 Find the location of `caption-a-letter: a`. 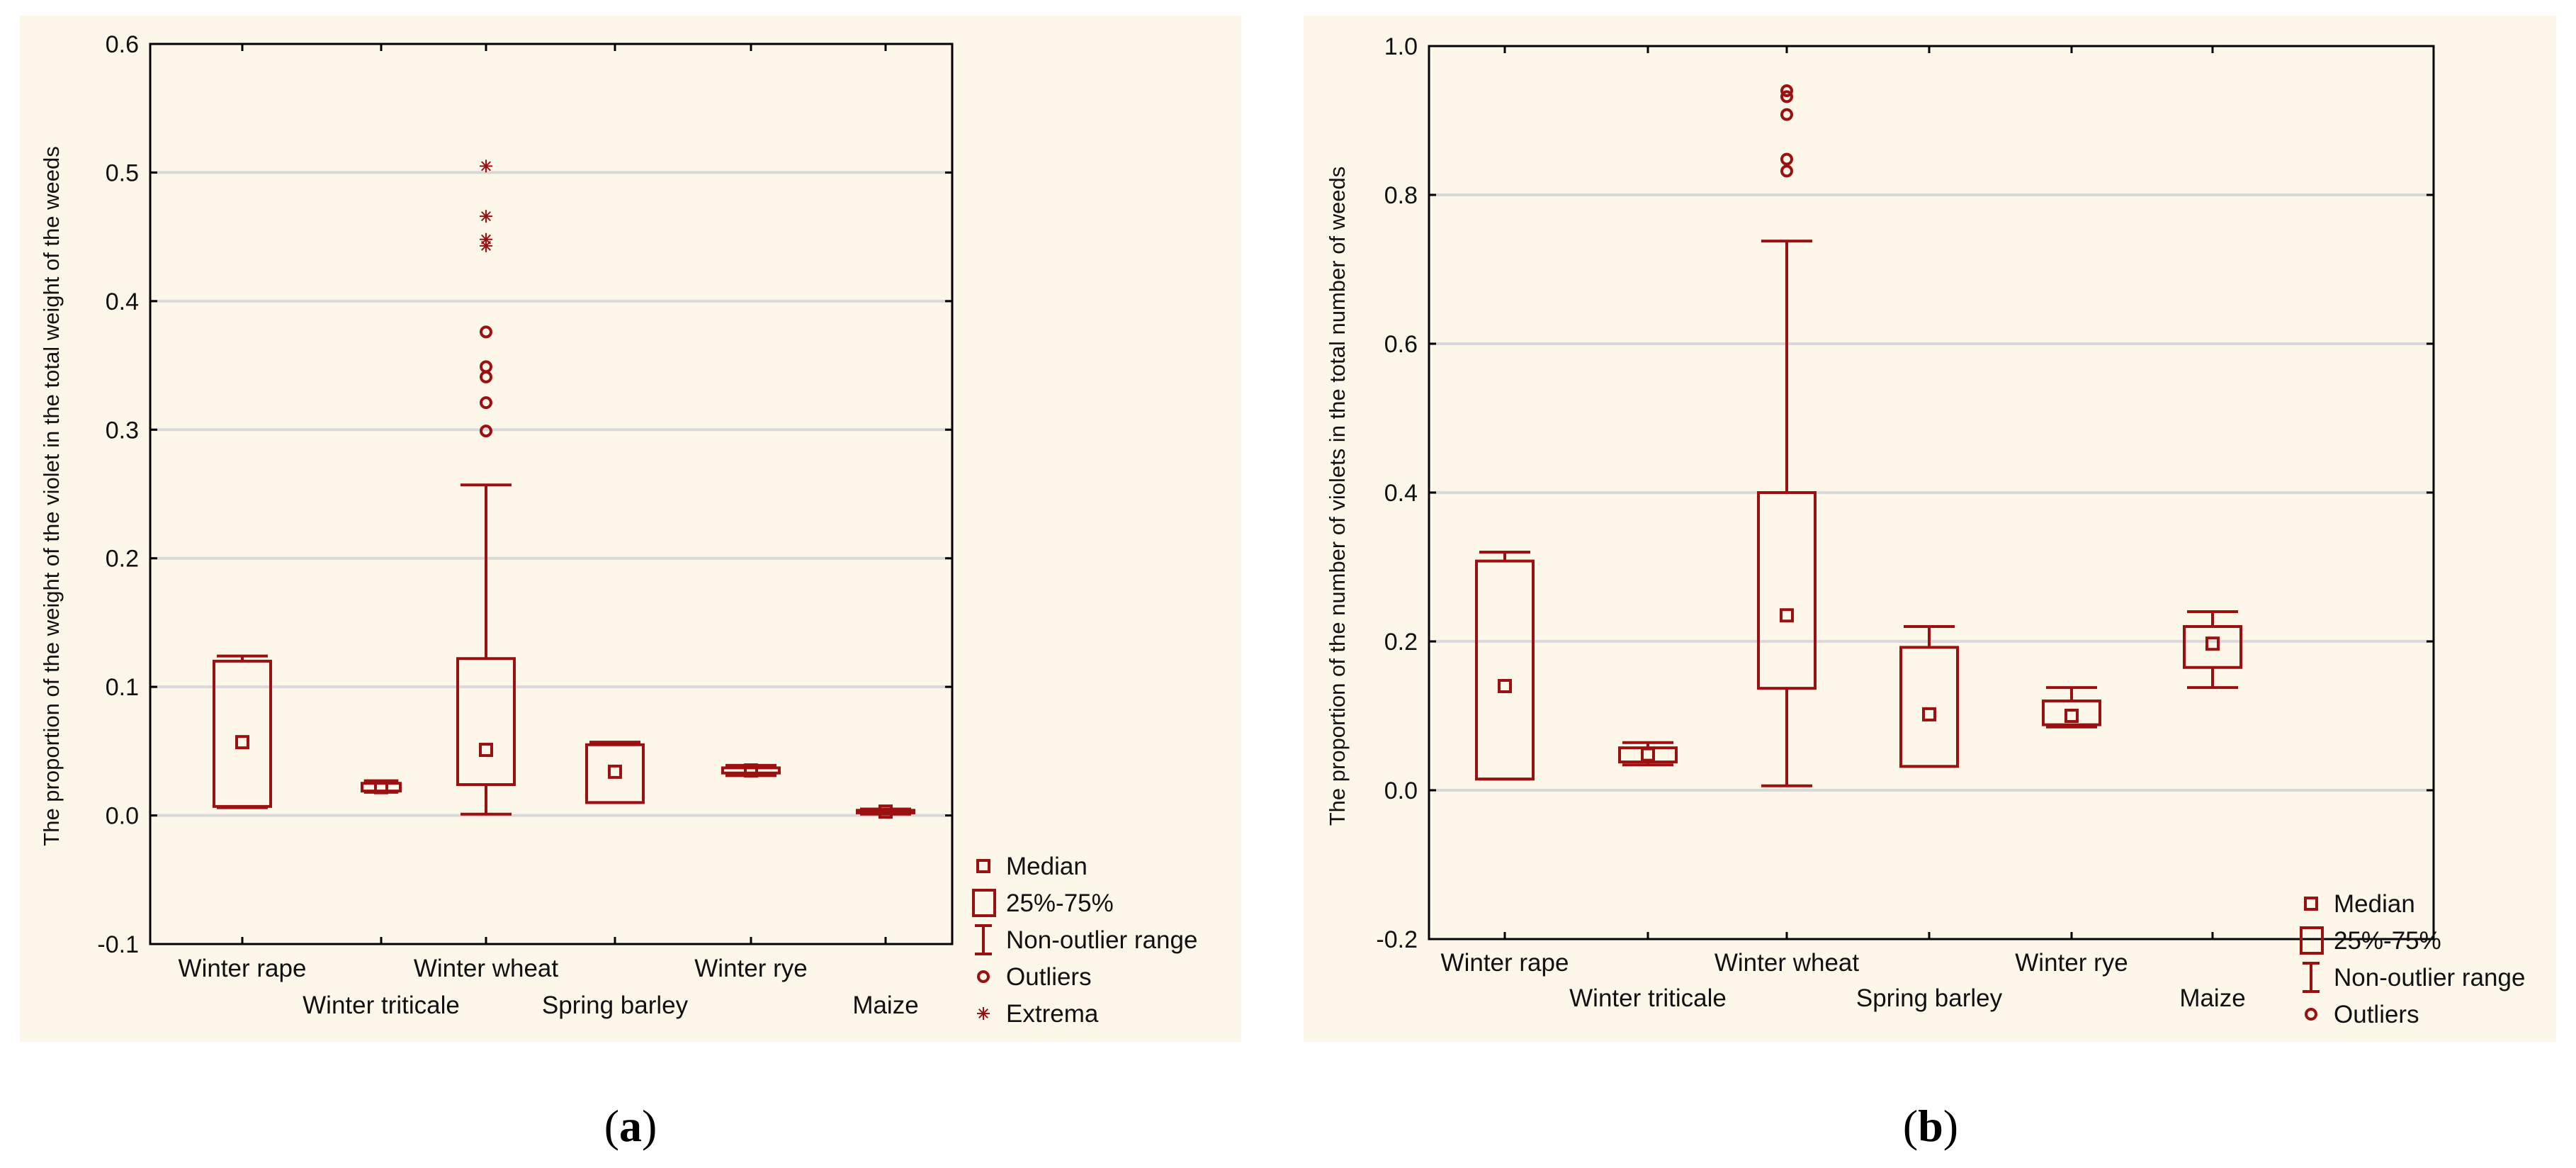

caption-a-letter: a is located at coordinates (630, 1126).